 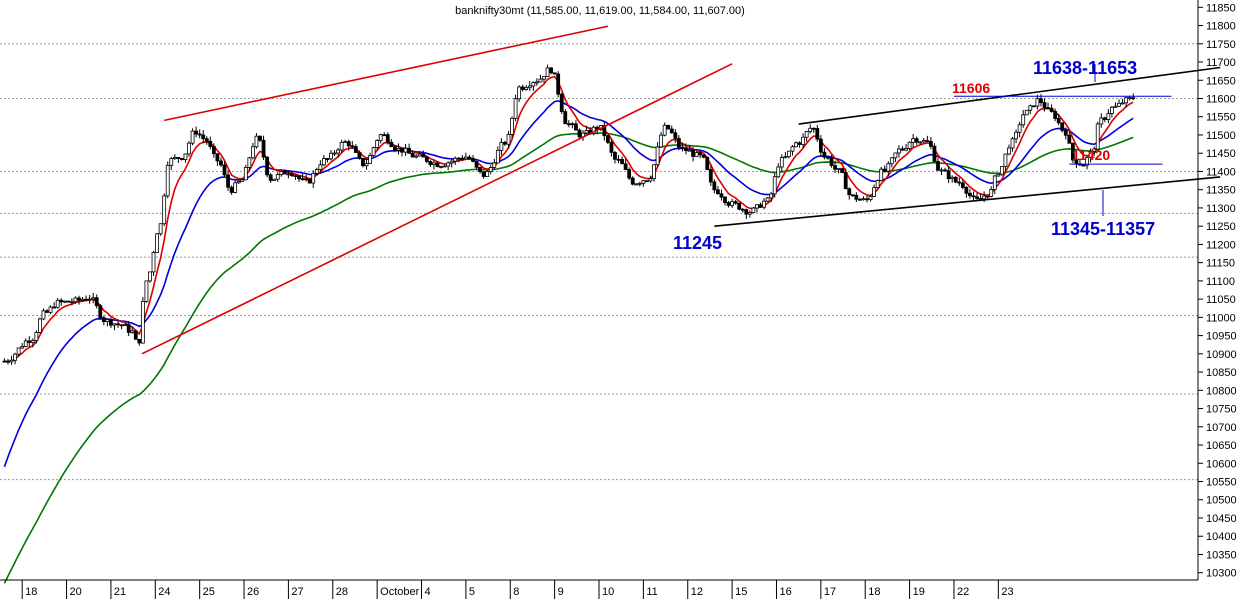 What do you see at coordinates (741, 592) in the screenshot?
I see `x-tick-label: 15` at bounding box center [741, 592].